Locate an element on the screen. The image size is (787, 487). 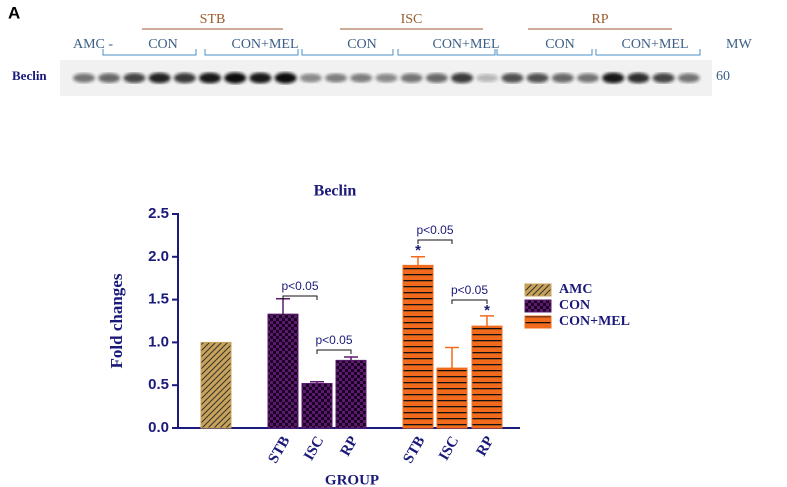
blot-group-label: STB is located at coordinates (213, 19).